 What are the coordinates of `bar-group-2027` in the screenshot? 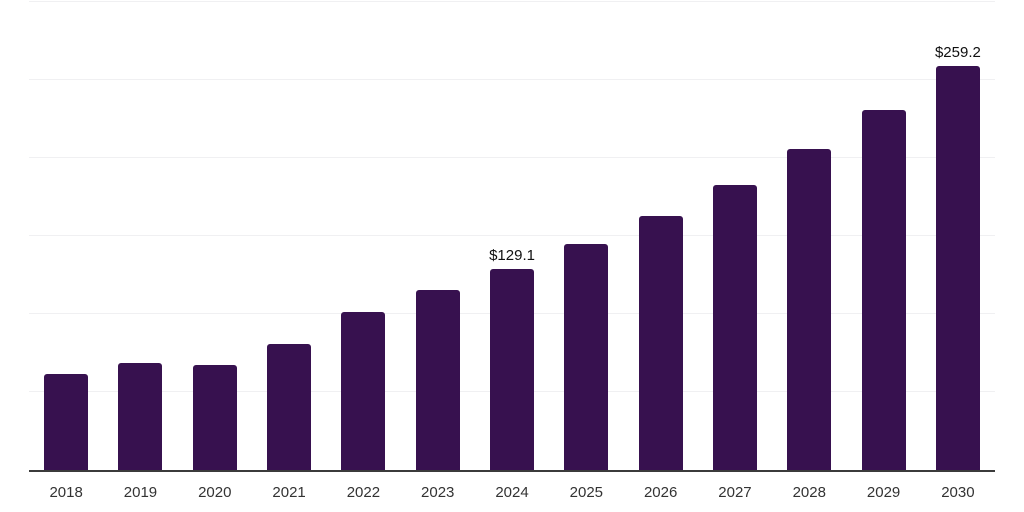 It's located at (735, 236).